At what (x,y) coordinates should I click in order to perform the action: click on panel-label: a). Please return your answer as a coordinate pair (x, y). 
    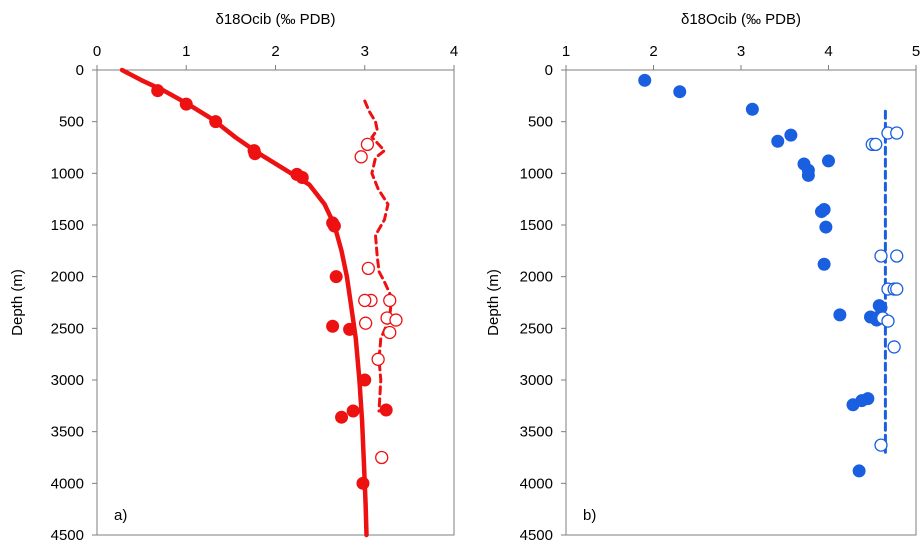
    Looking at the image, I should click on (120, 515).